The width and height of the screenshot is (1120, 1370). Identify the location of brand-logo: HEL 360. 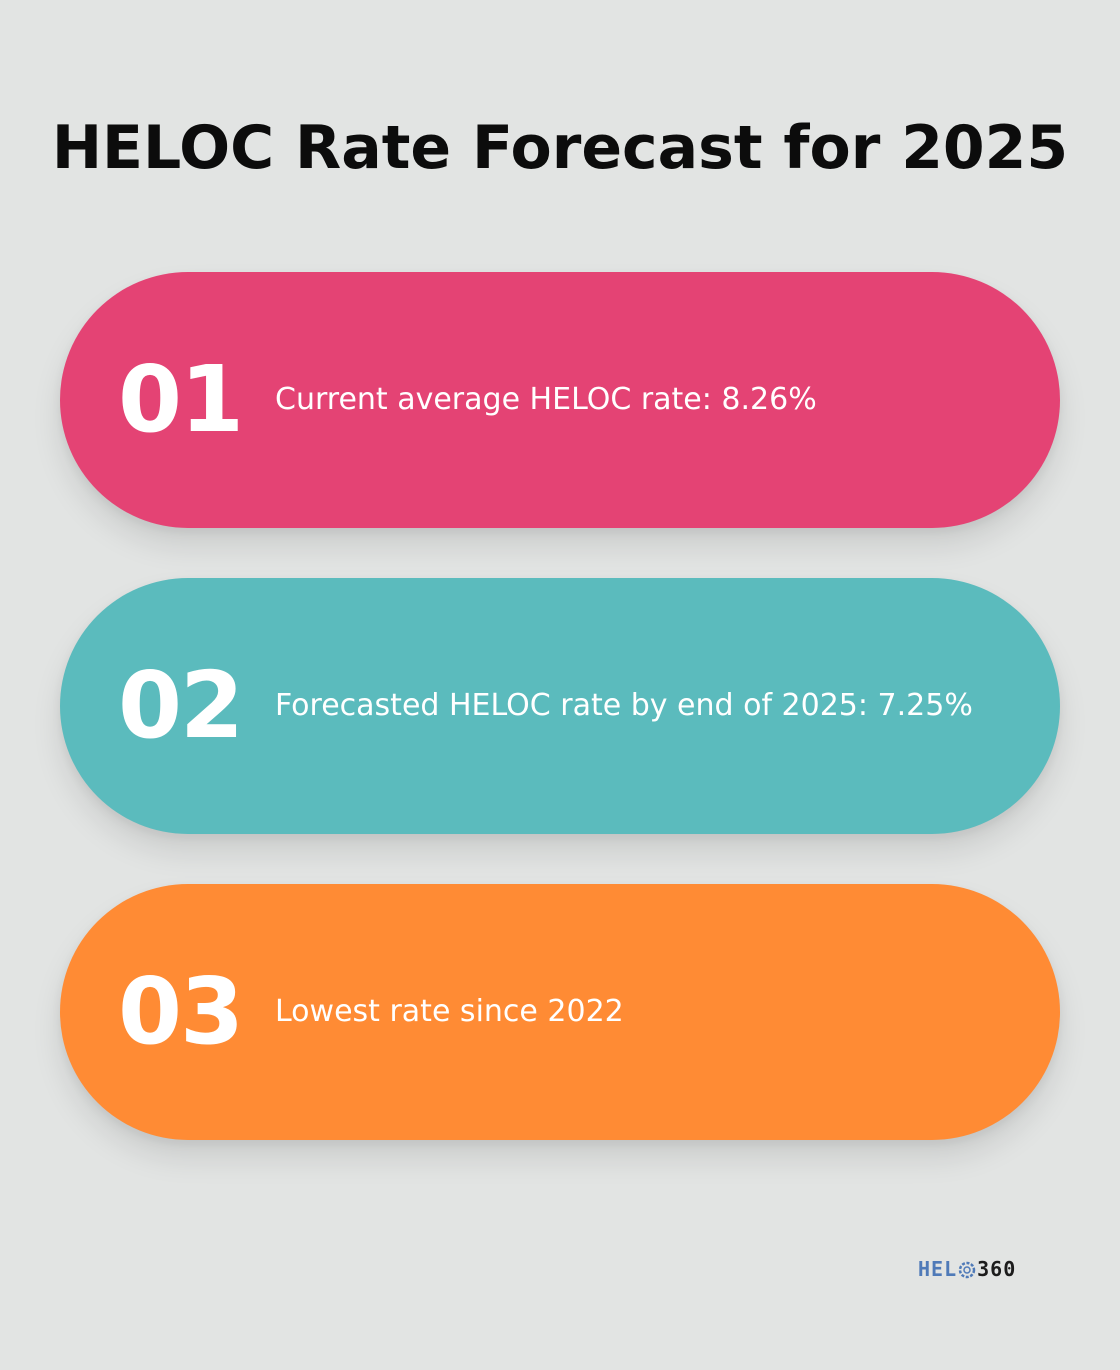
(967, 1269).